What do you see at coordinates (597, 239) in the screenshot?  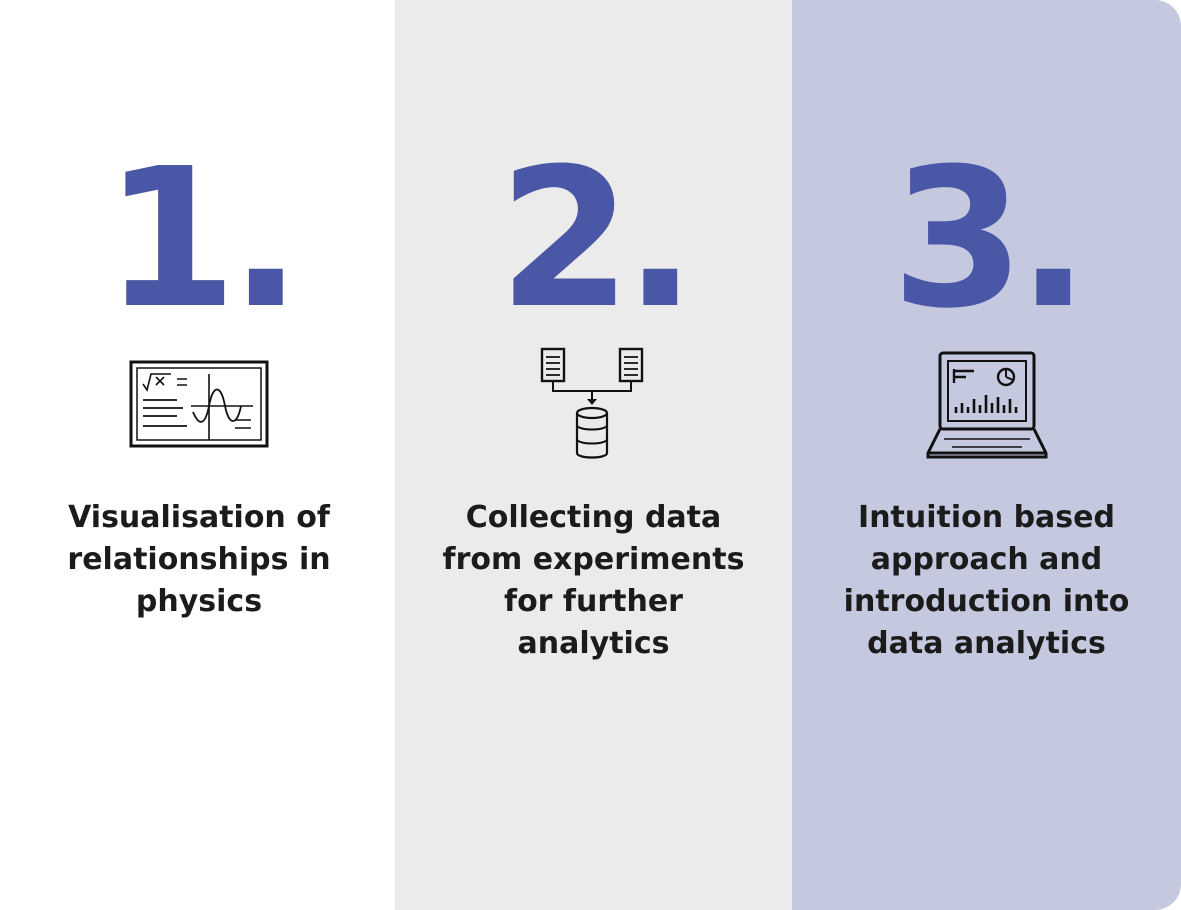 I see `step-2-number: 2.` at bounding box center [597, 239].